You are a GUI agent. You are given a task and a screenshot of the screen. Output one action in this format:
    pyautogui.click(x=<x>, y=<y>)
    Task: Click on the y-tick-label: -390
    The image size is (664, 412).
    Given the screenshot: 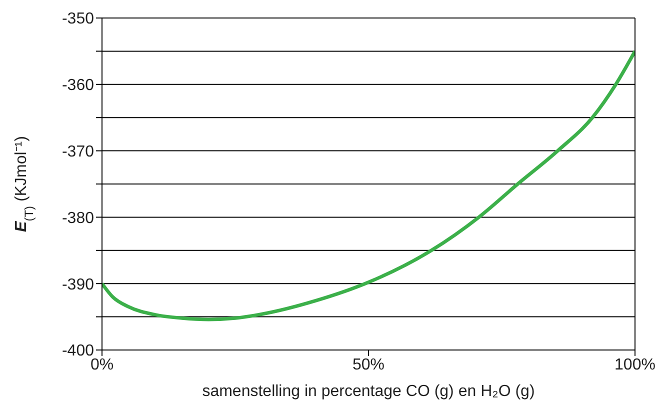 What is the action you would take?
    pyautogui.click(x=78, y=285)
    